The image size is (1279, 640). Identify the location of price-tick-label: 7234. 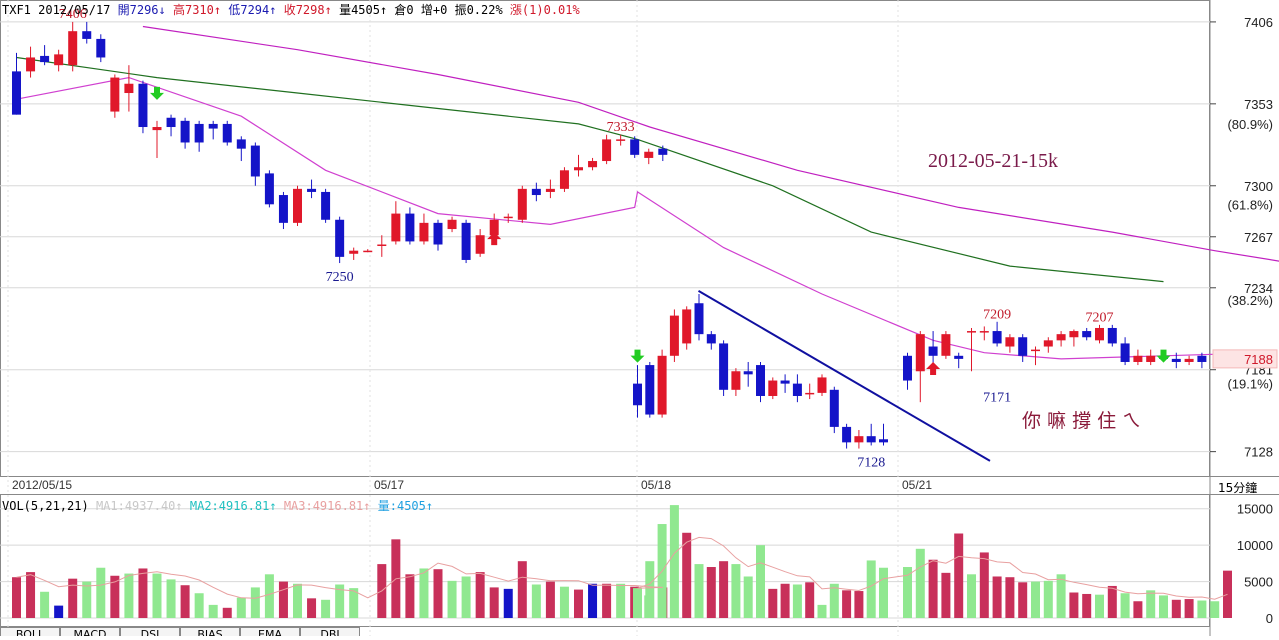
(1258, 288).